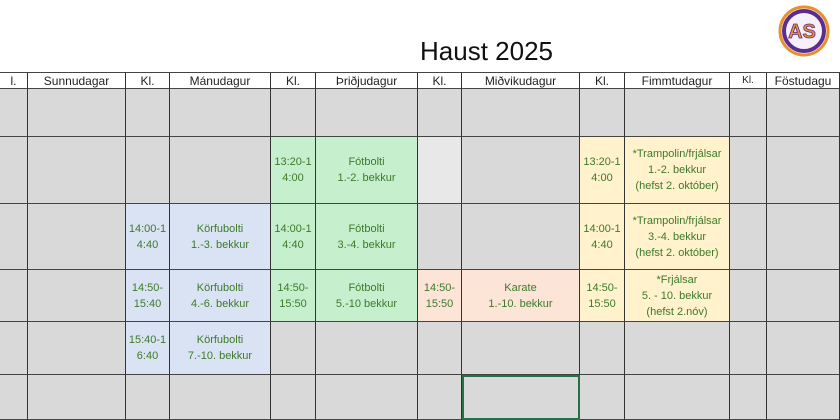 This screenshot has width=840, height=420. Describe the element at coordinates (367, 170) in the screenshot. I see `activity-cell: Fótbolti 1.-2. bekkur` at that location.